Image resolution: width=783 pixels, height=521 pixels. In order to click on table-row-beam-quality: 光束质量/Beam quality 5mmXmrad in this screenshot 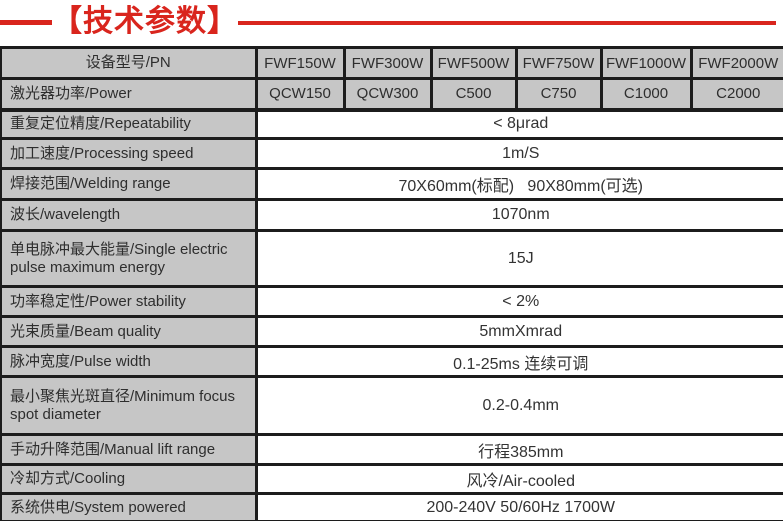, I will do `click(391, 331)`.